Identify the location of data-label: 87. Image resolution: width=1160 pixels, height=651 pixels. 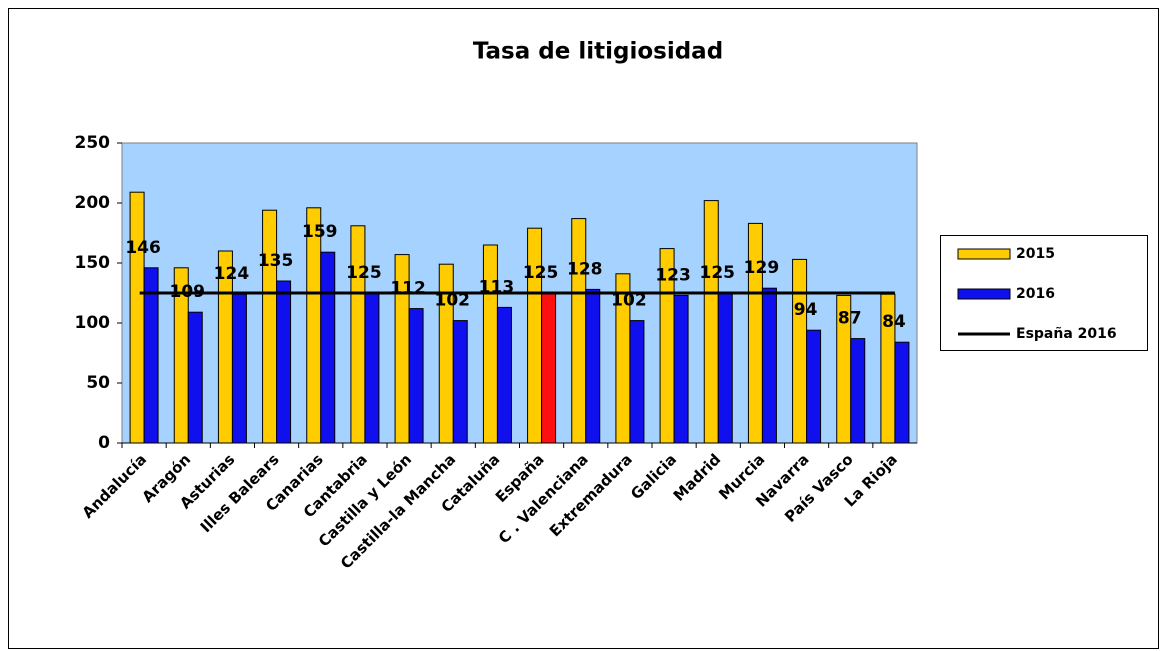
(850, 319).